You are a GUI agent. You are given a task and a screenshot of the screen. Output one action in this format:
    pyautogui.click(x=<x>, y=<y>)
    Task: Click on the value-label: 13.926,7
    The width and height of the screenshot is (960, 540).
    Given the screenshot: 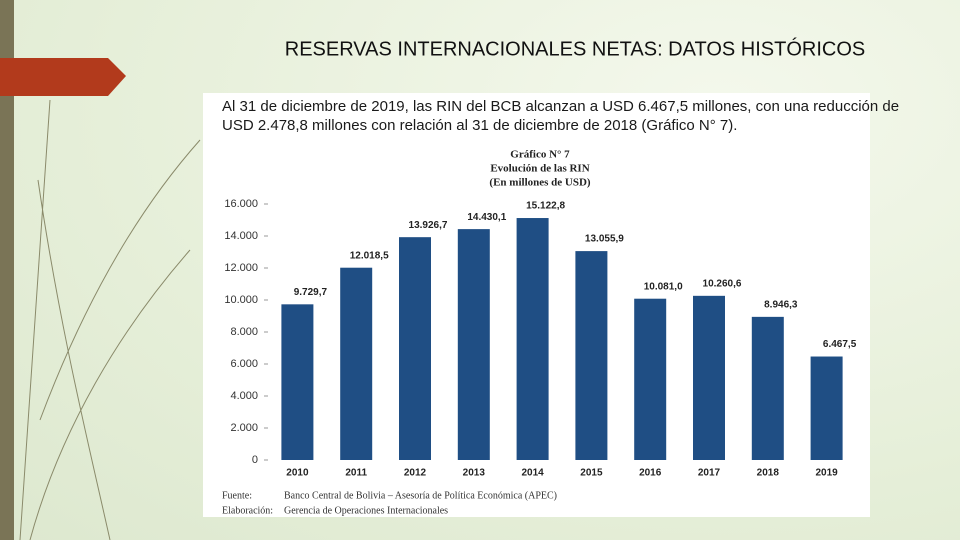 What is the action you would take?
    pyautogui.click(x=428, y=225)
    